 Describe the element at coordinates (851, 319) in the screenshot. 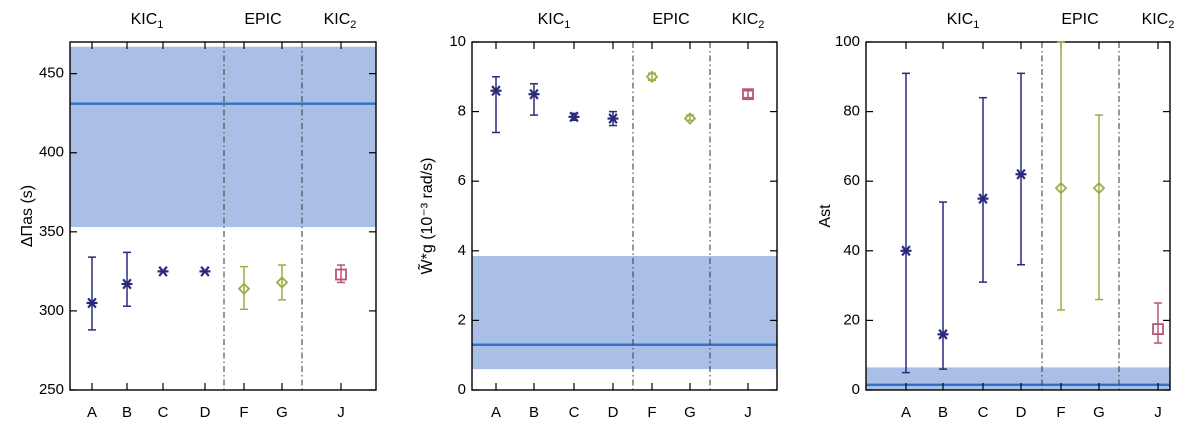

I see `panel-right-ytick-label-20: 20` at that location.